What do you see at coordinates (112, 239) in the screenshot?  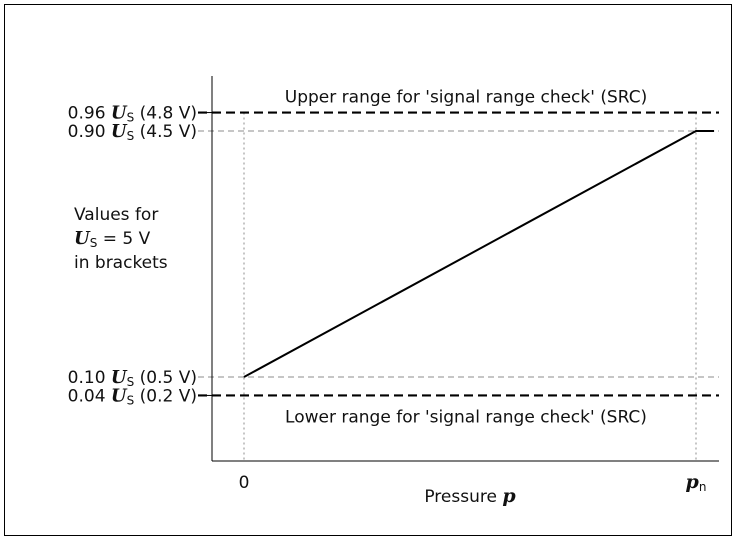 I see `note-line-1: US = 5 V` at bounding box center [112, 239].